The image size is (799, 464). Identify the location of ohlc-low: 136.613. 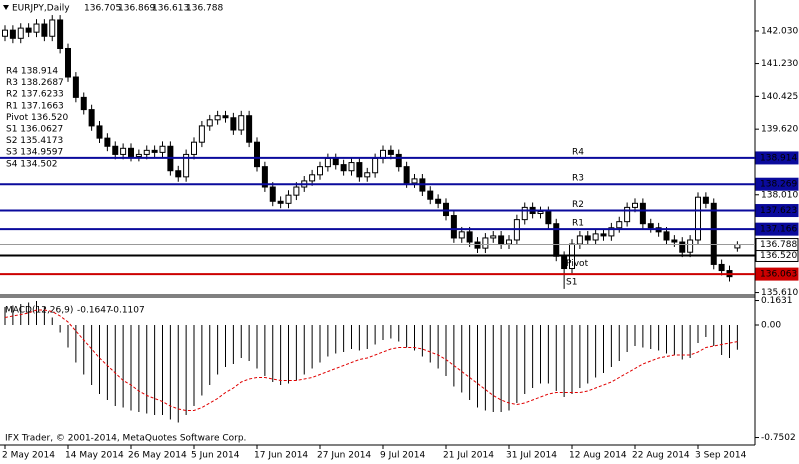
(170, 9).